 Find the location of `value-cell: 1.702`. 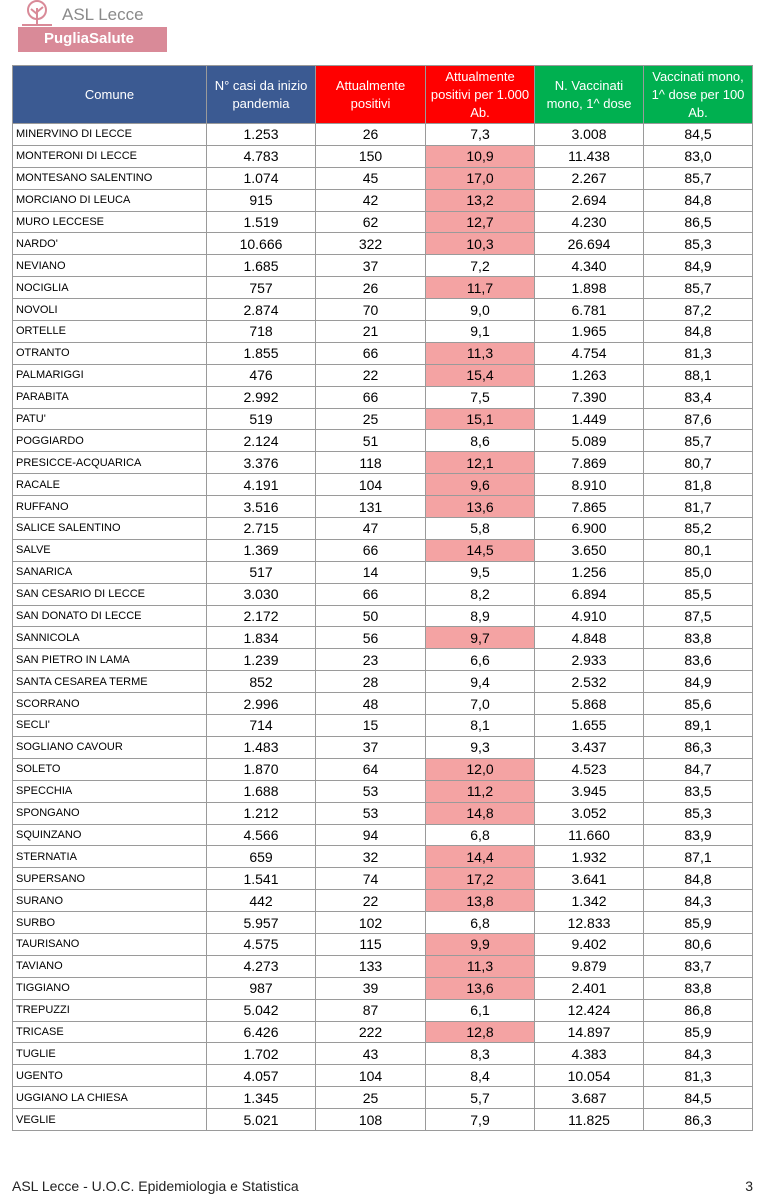

value-cell: 1.702 is located at coordinates (261, 1054).